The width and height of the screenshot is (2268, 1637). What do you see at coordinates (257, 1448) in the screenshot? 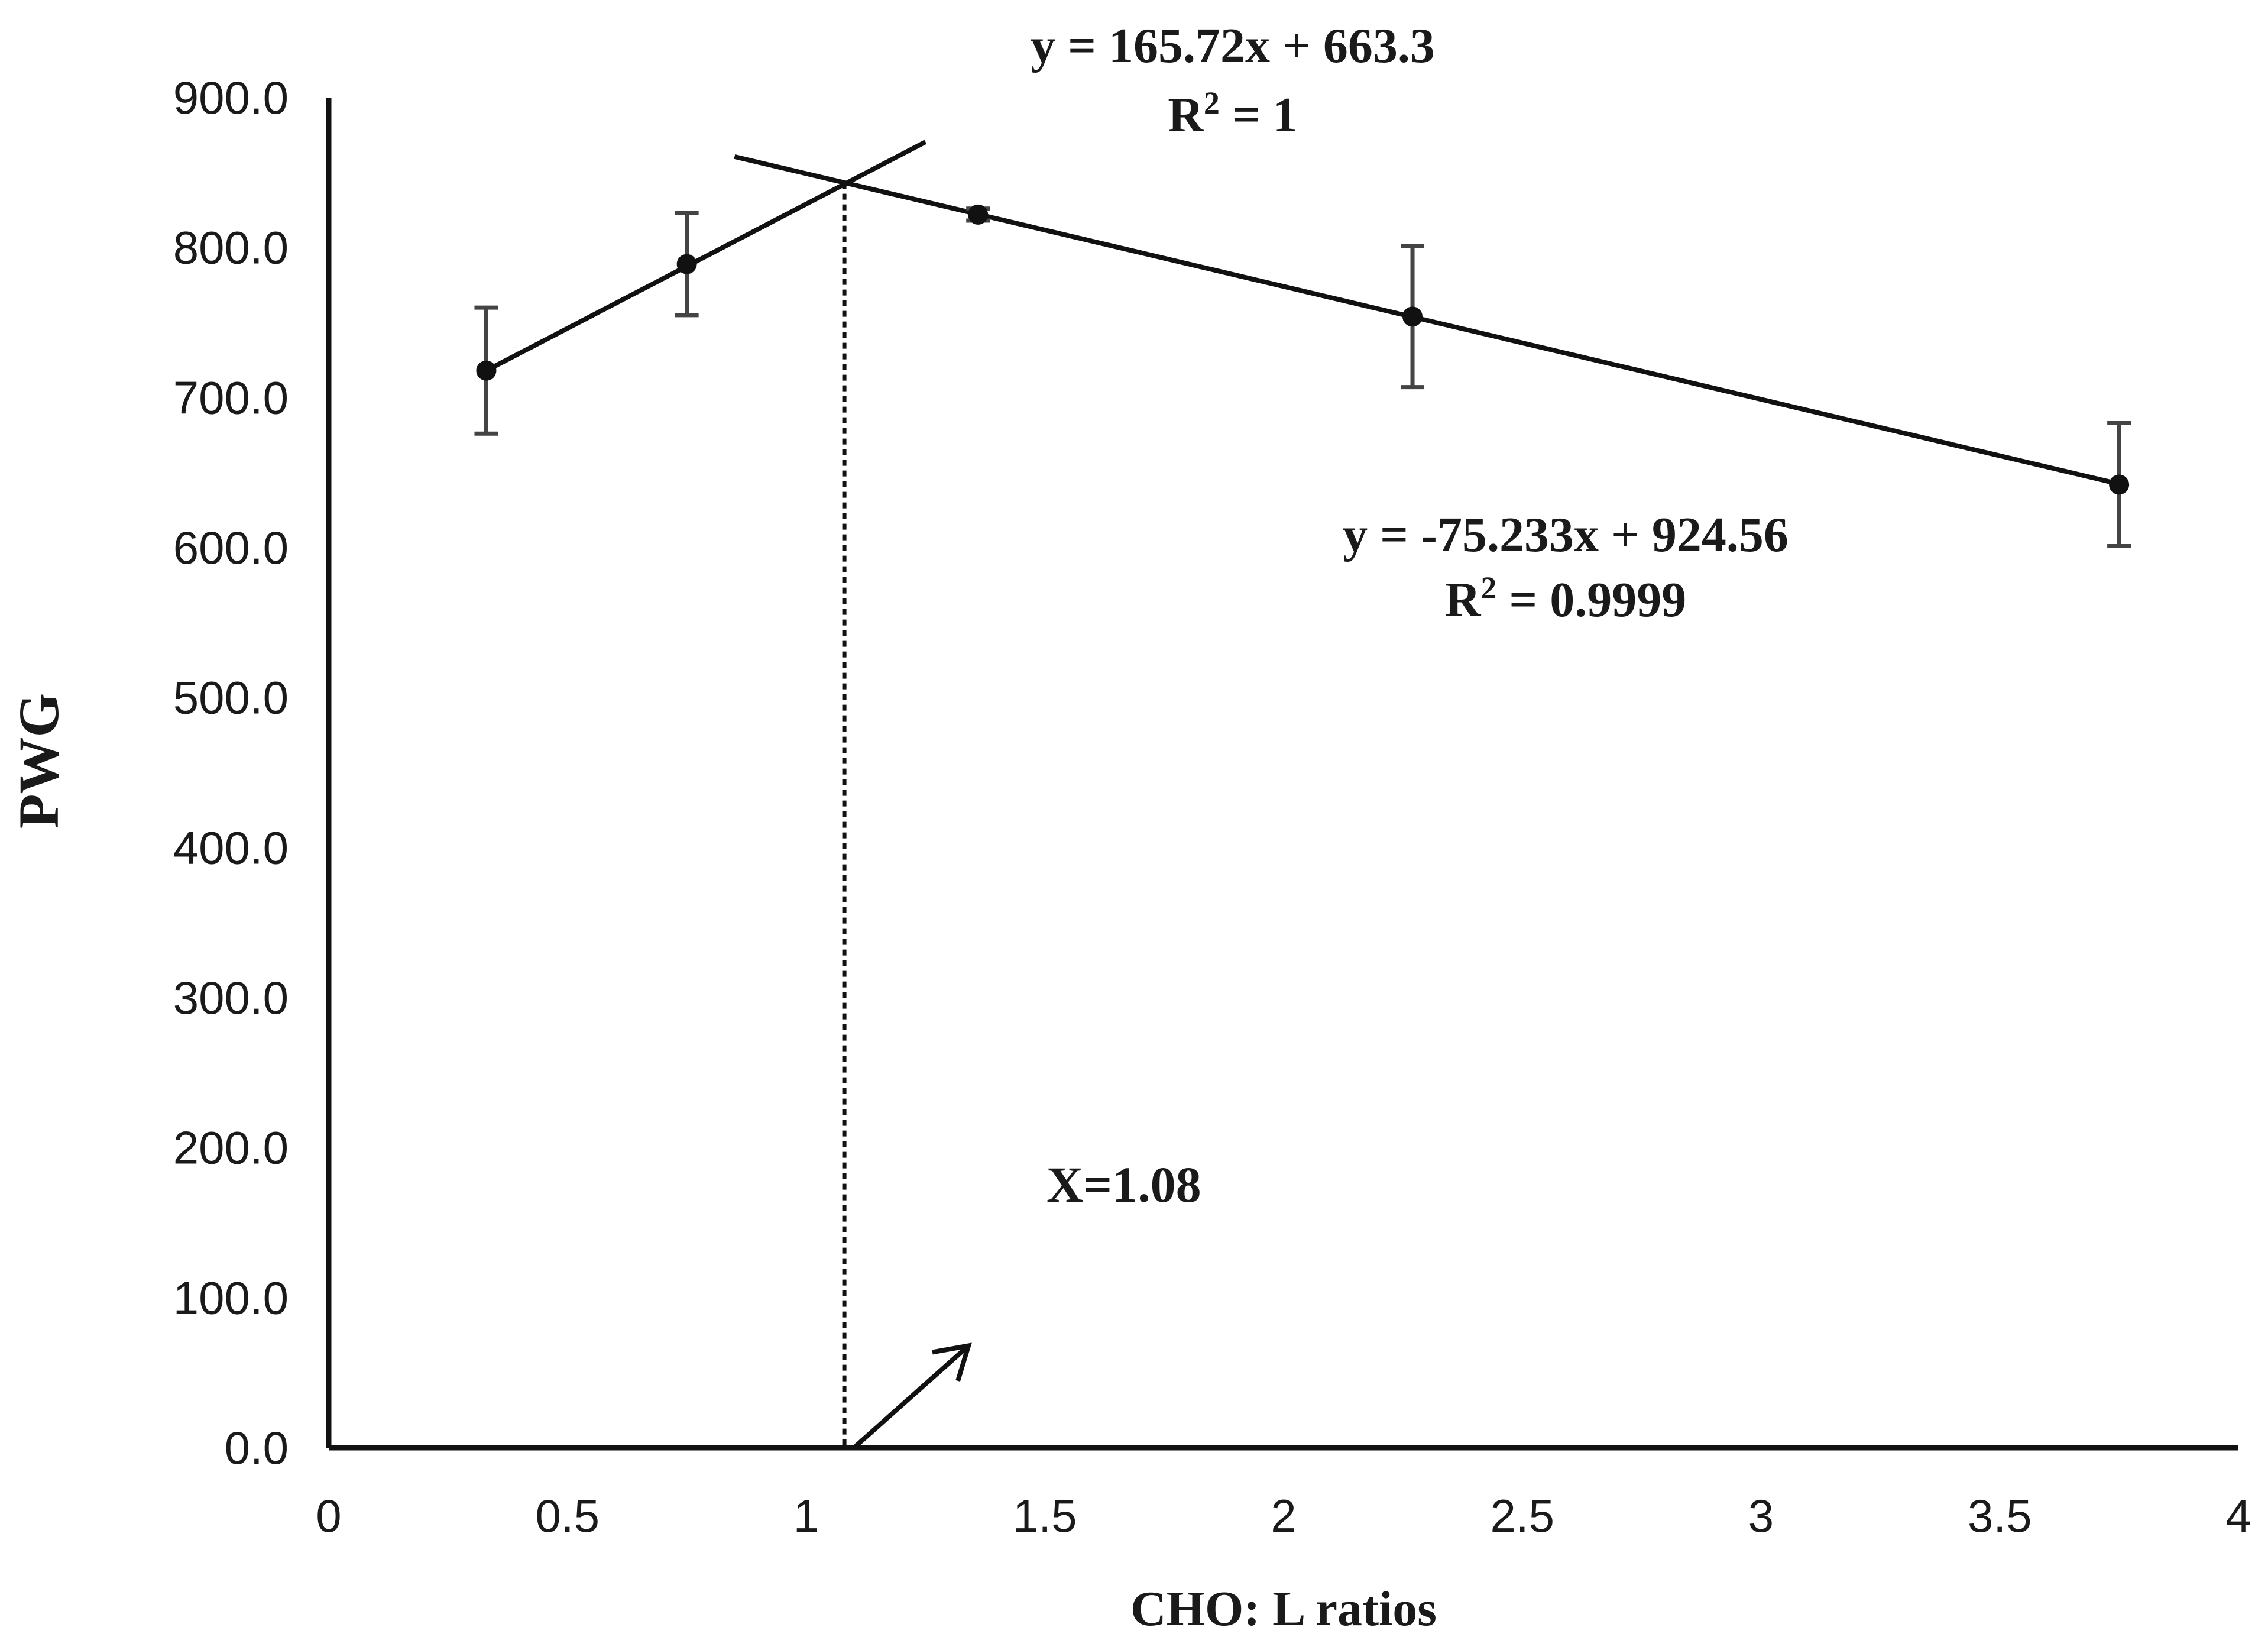
I see `y-tick-label: 0.0` at bounding box center [257, 1448].